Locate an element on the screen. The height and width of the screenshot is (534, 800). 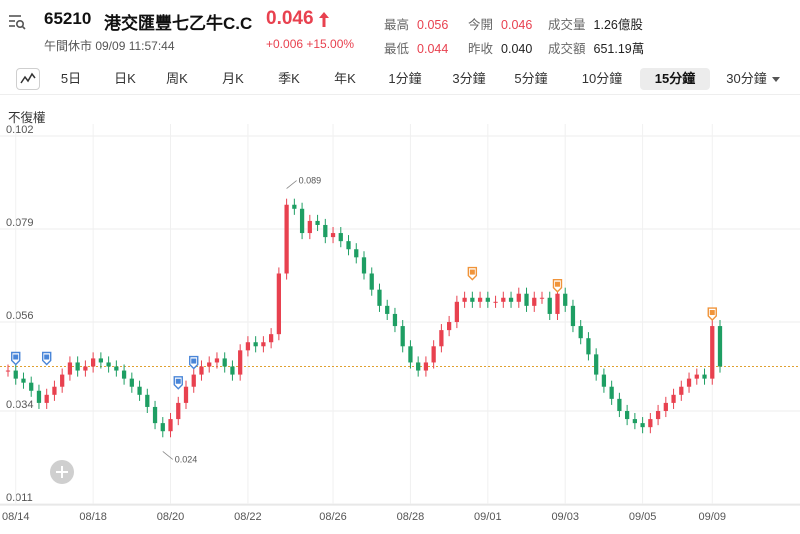
annotation-leader is located at coordinates (168, 455).